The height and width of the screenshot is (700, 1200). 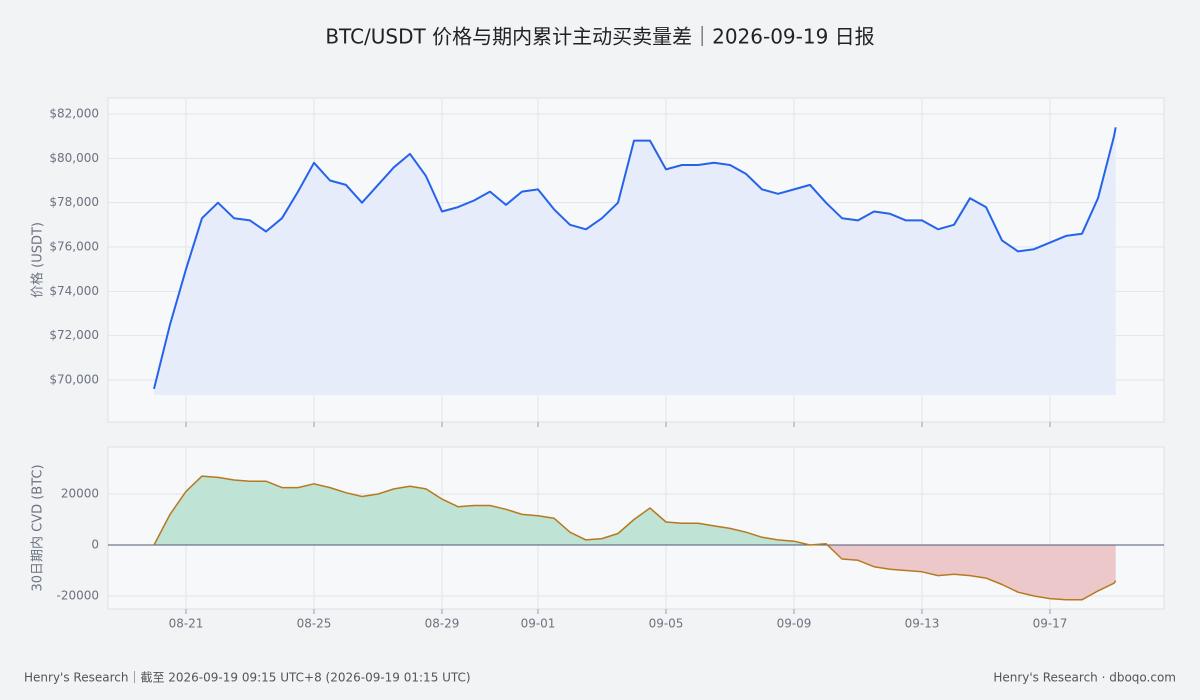 What do you see at coordinates (74, 114) in the screenshot?
I see `y-tick-label: $82,000` at bounding box center [74, 114].